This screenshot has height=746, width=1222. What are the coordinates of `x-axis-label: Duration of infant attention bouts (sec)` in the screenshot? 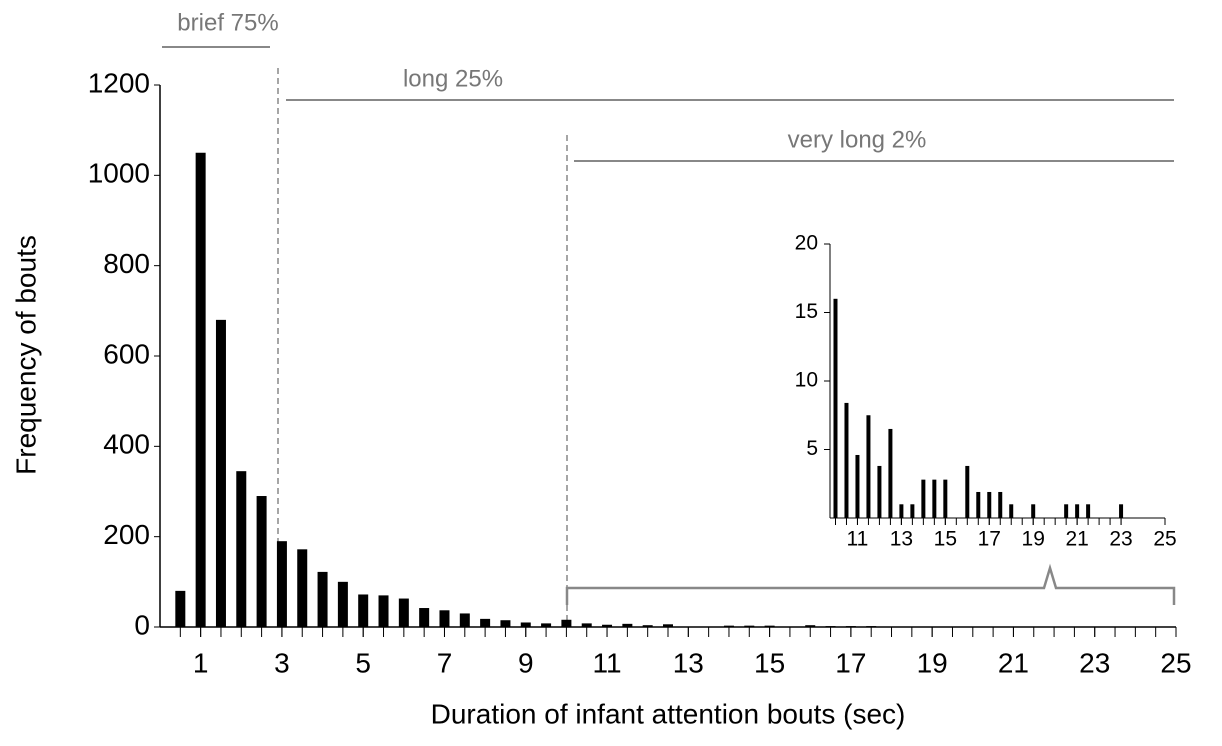 It's located at (668, 713).